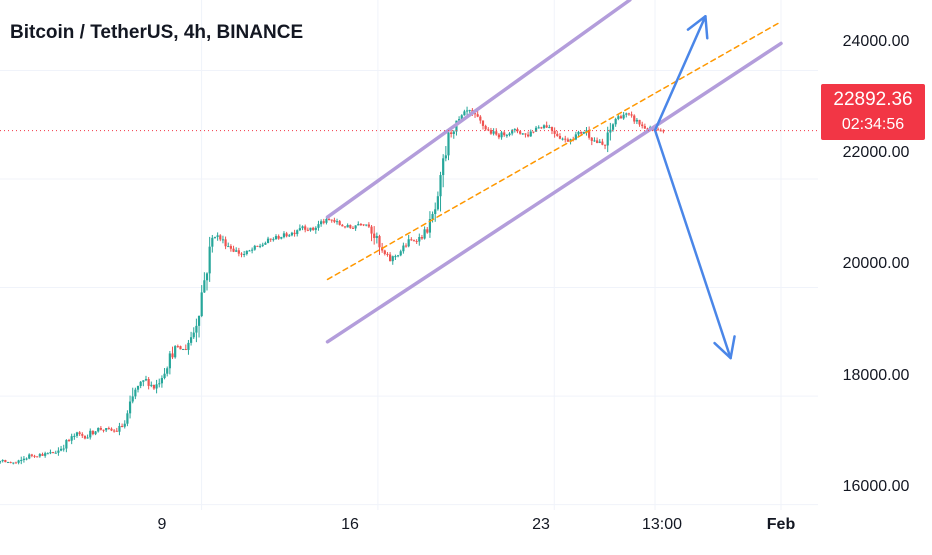 The width and height of the screenshot is (932, 555). Describe the element at coordinates (876, 486) in the screenshot. I see `y-tick-label: 16000.00` at that location.